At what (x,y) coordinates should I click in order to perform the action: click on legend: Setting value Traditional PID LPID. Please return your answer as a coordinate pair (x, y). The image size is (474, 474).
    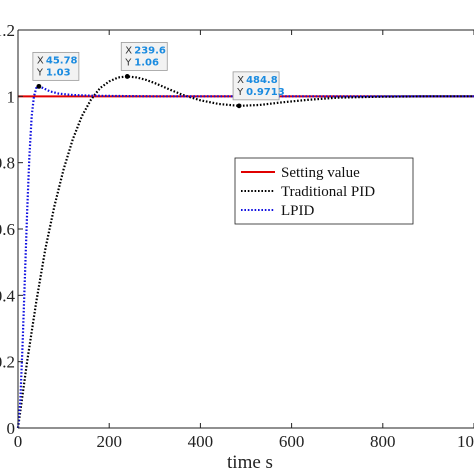
    Looking at the image, I should click on (324, 191).